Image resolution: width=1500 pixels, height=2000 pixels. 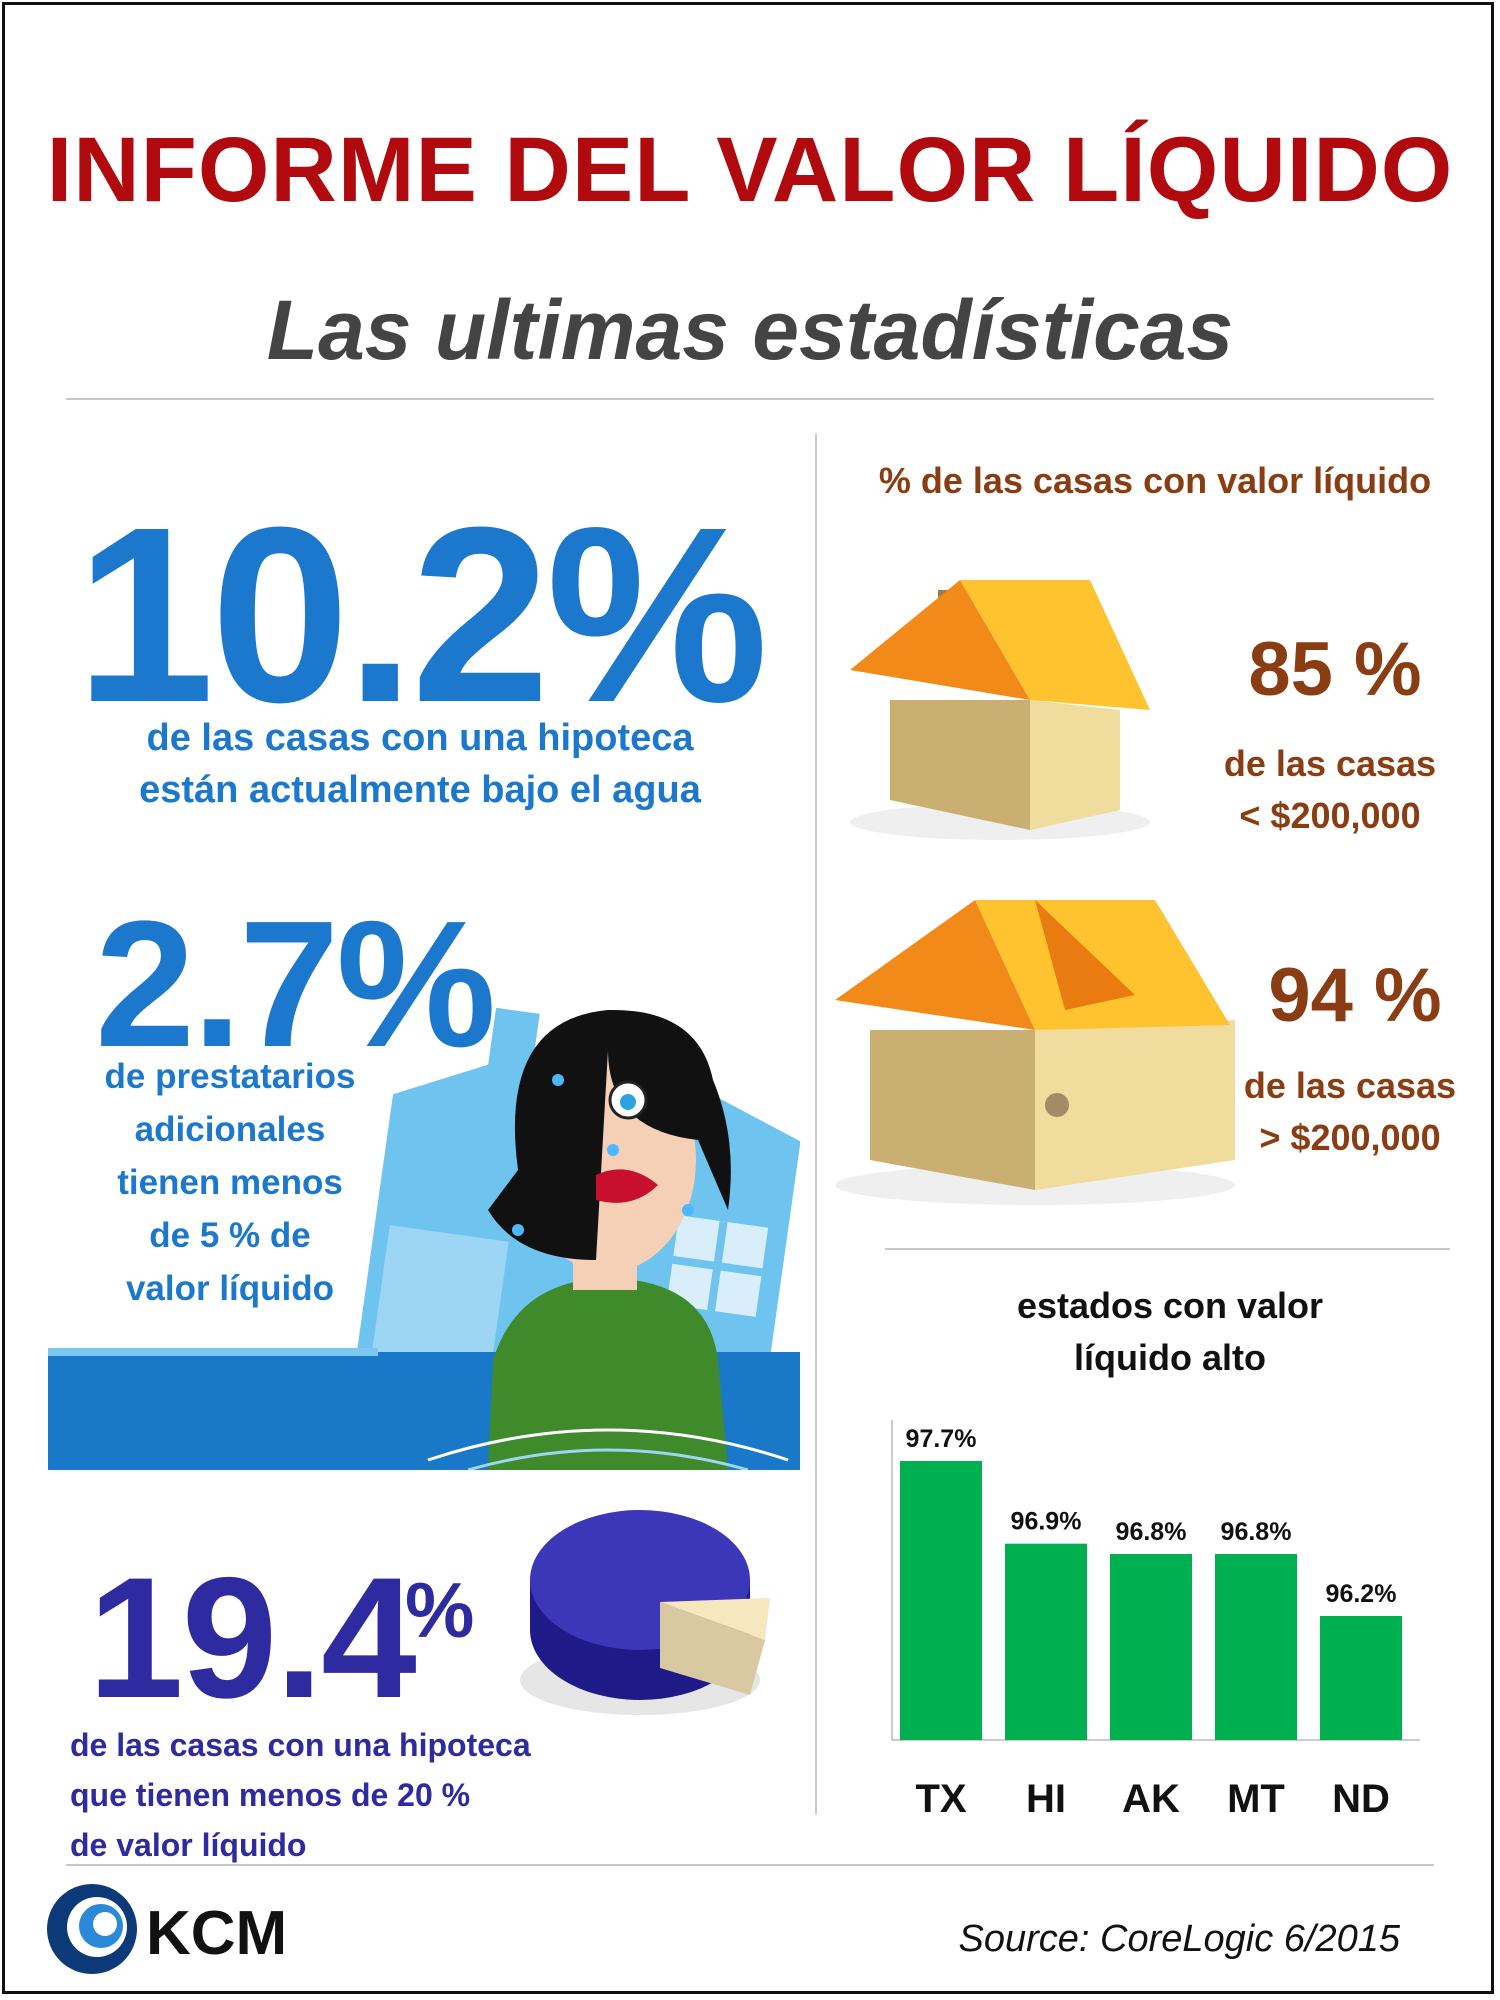 What do you see at coordinates (1330, 790) in the screenshot?
I see `house1-caption: de las casas < $200,000` at bounding box center [1330, 790].